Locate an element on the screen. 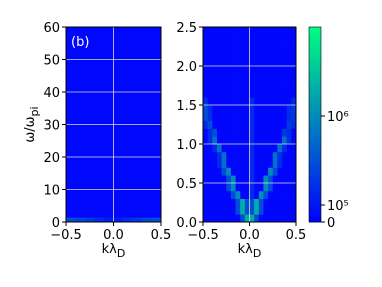  axis-label-main: ω/ω is located at coordinates (30, 129).